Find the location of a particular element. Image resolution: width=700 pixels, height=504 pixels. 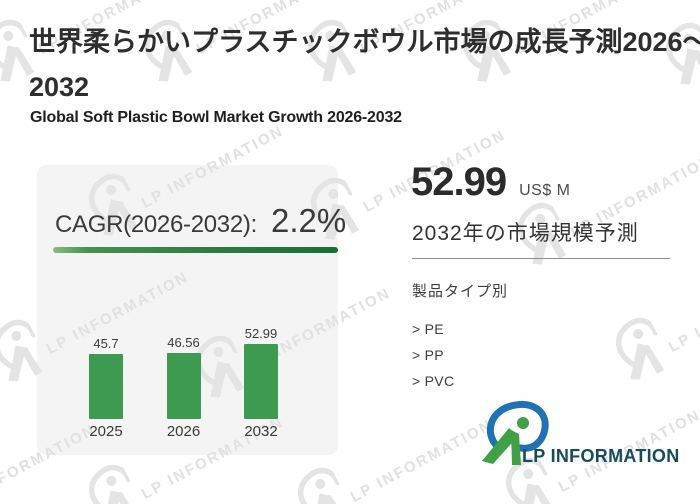

forecast-value: 52.99 is located at coordinates (459, 182).